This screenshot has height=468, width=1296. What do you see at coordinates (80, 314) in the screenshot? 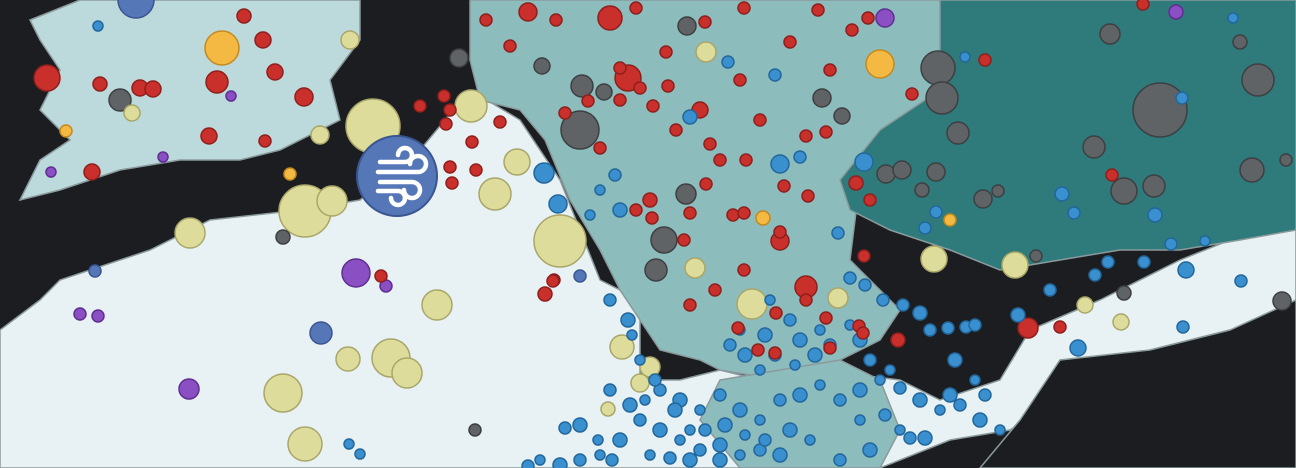
I see `nuclear-marker` at bounding box center [80, 314].